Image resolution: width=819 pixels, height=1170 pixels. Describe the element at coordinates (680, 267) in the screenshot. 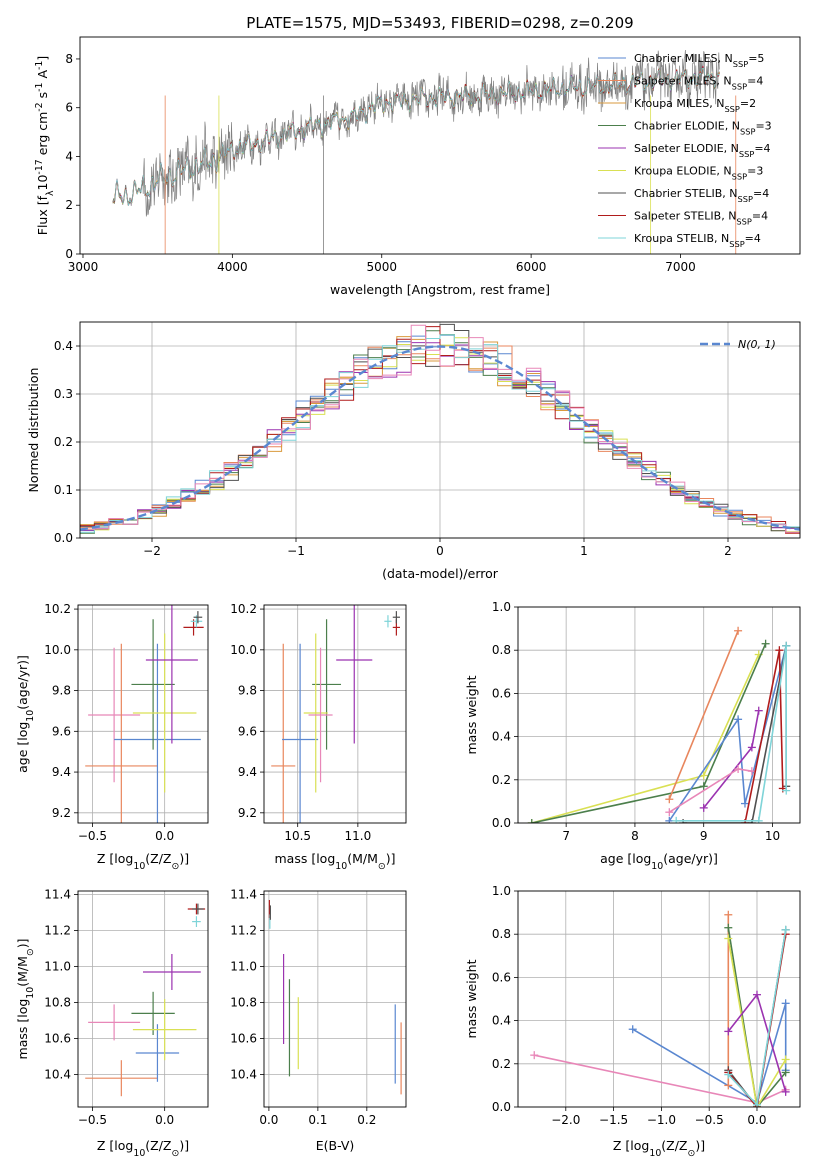

I see `x-tick-label: 7000` at that location.